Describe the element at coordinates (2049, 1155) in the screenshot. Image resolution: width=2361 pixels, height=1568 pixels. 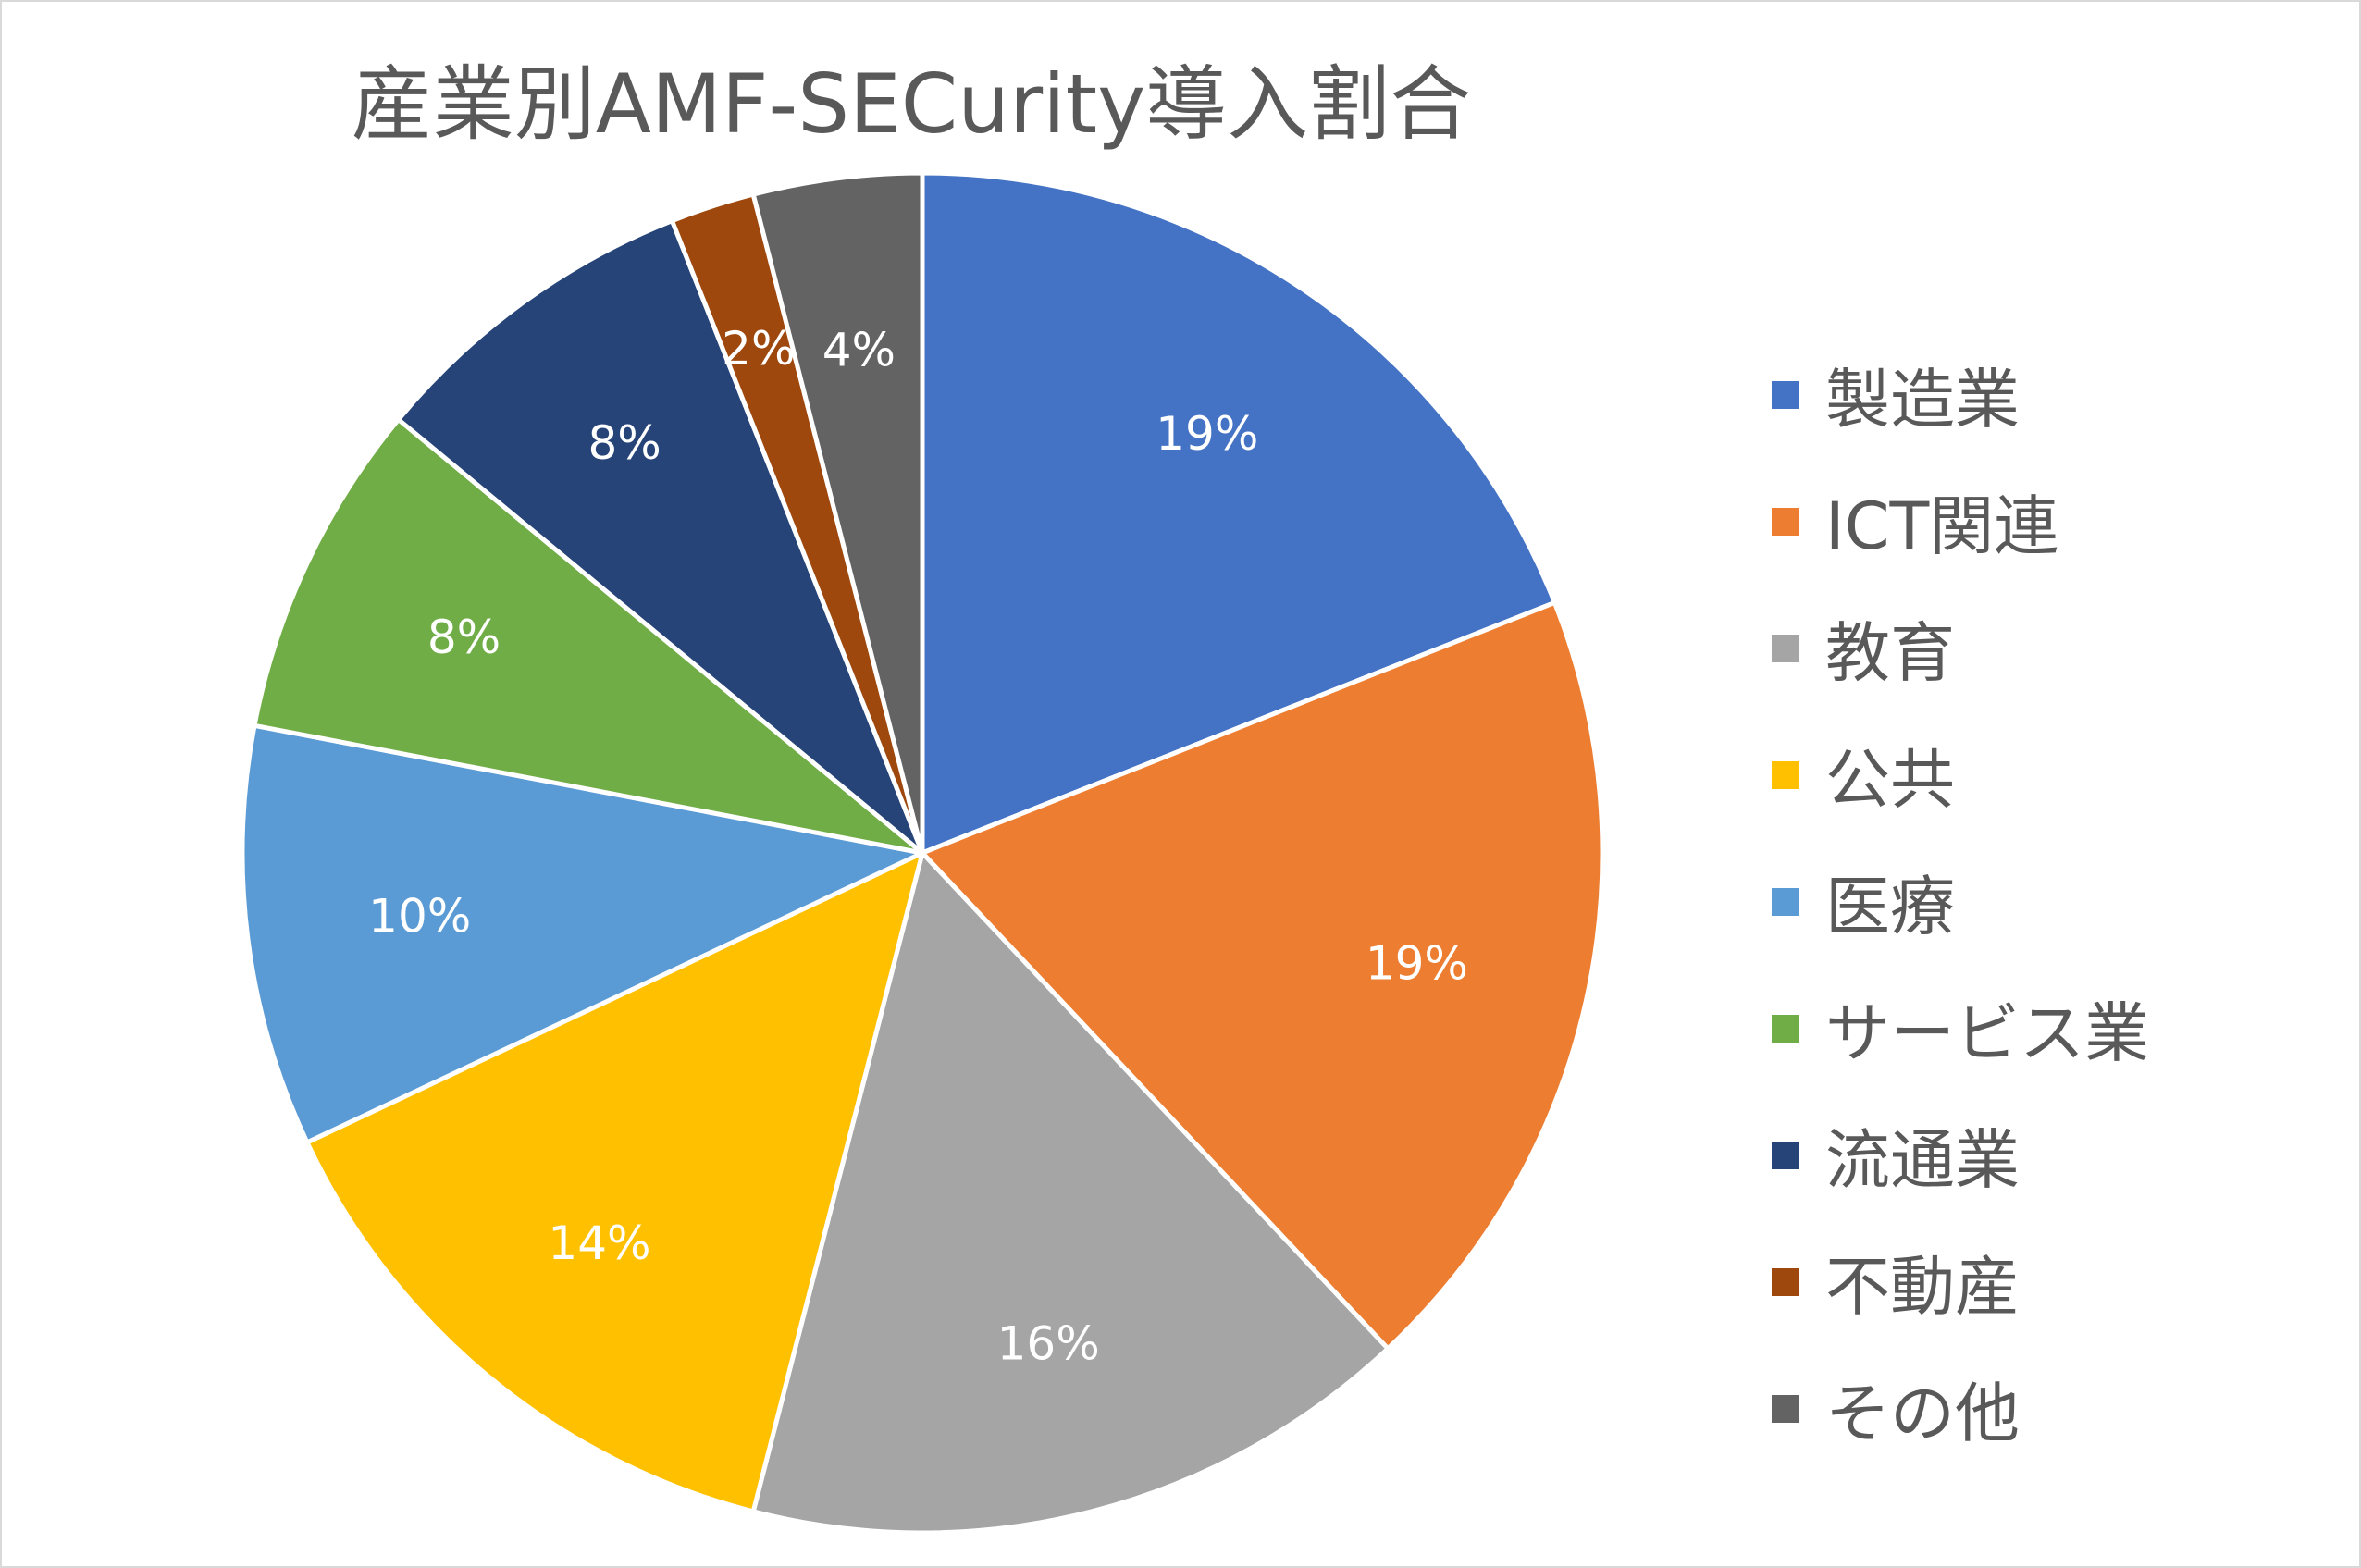
I see `legend-item-7: 流通業` at that location.